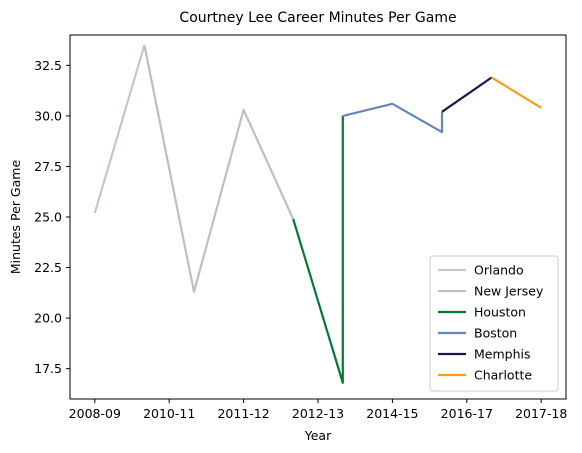  I want to click on legend-label-new-jersey: New Jersey, so click(509, 291).